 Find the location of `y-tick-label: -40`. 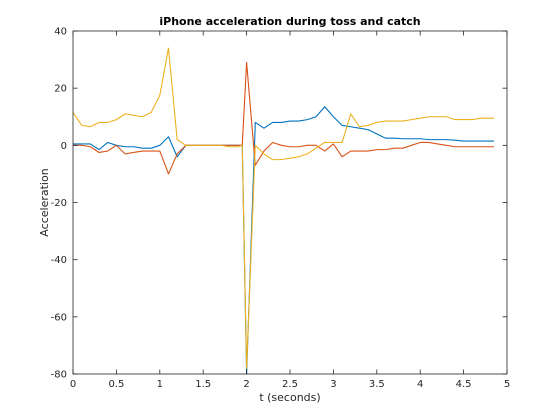

y-tick-label: -40 is located at coordinates (59, 260).